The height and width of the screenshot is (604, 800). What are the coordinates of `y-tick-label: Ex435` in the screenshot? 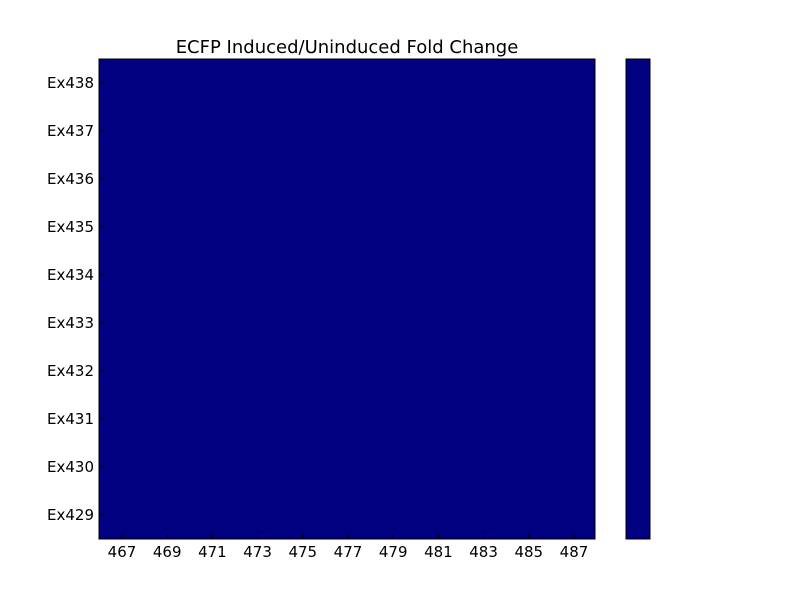 It's located at (70, 227).